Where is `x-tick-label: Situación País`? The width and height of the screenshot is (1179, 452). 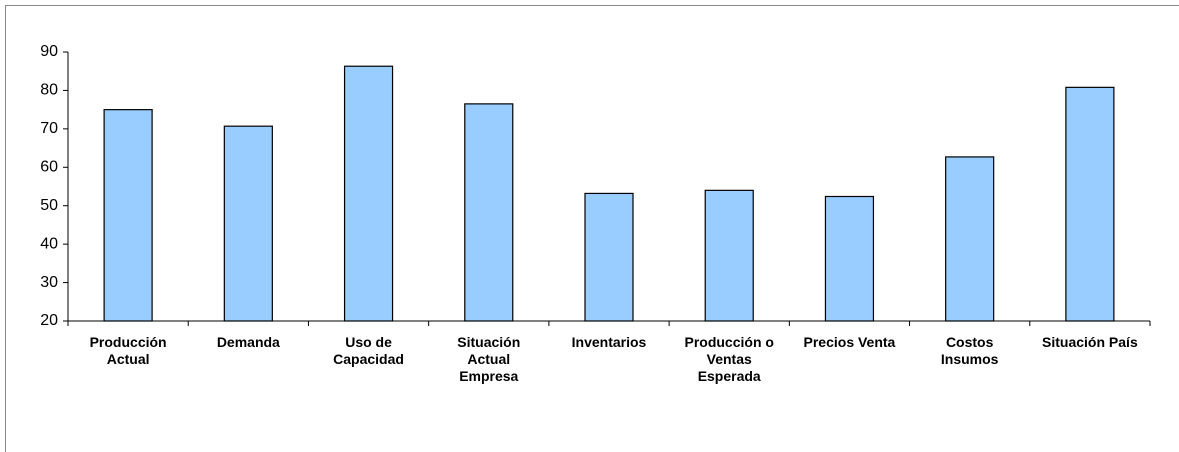
x-tick-label: Situación País is located at coordinates (1090, 342).